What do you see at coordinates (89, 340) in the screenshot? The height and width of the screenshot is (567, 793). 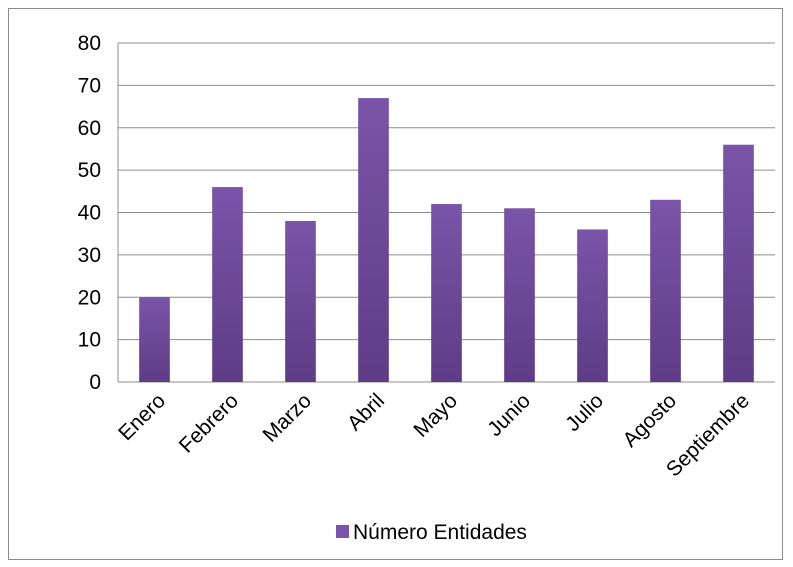 I see `y-tick-label: 10` at bounding box center [89, 340].